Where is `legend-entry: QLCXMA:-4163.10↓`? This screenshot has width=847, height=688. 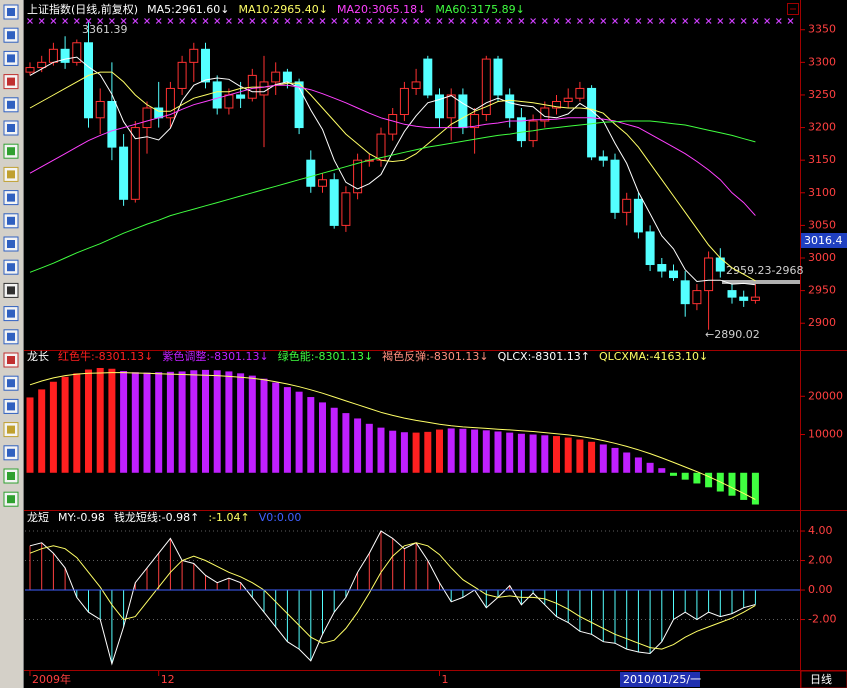
legend-entry: QLCXMA:-4163.10↓ is located at coordinates (653, 356).